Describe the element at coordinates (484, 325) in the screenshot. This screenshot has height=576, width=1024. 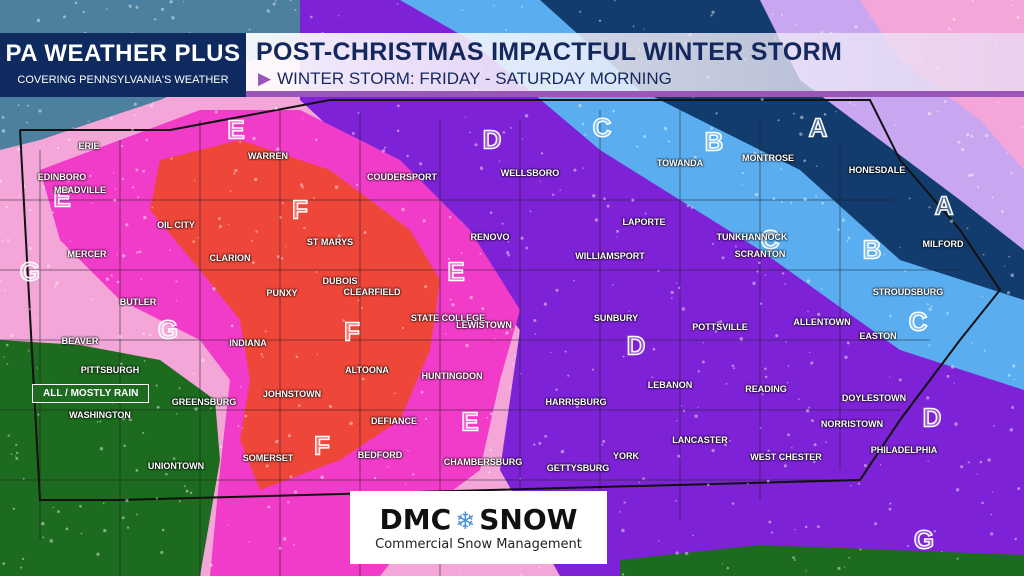
I see `city-label: LEWISTOWN` at that location.